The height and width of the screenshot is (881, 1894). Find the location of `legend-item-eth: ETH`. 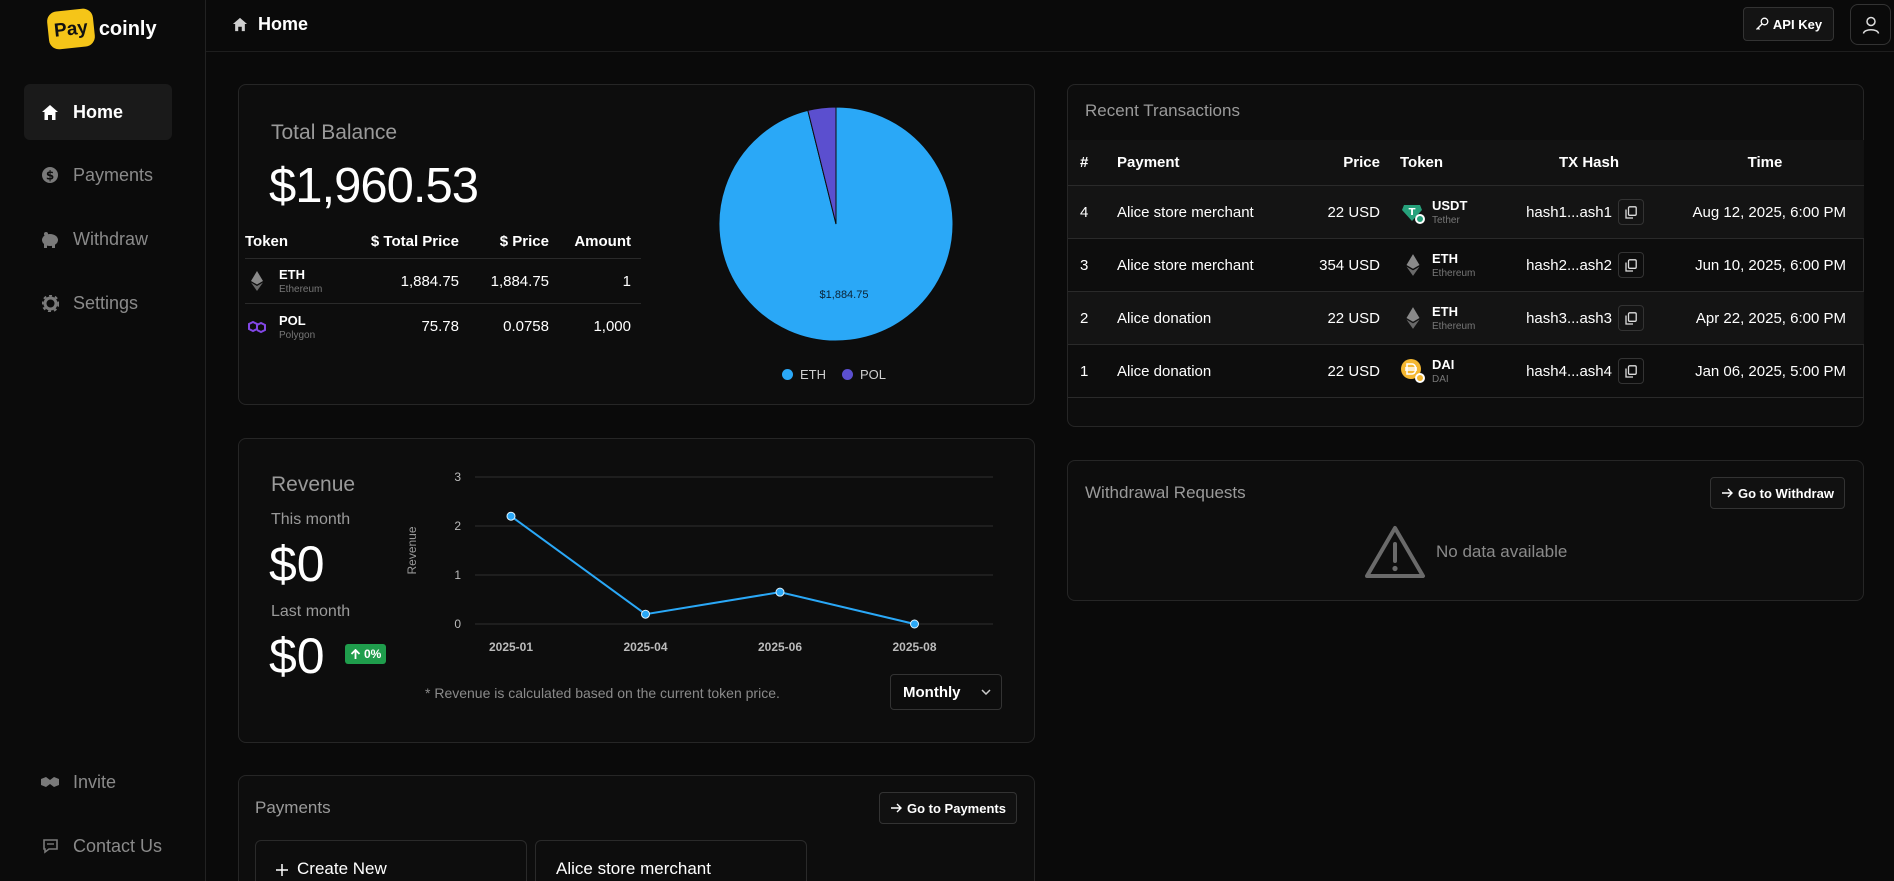

legend-item-eth: ETH is located at coordinates (804, 374).